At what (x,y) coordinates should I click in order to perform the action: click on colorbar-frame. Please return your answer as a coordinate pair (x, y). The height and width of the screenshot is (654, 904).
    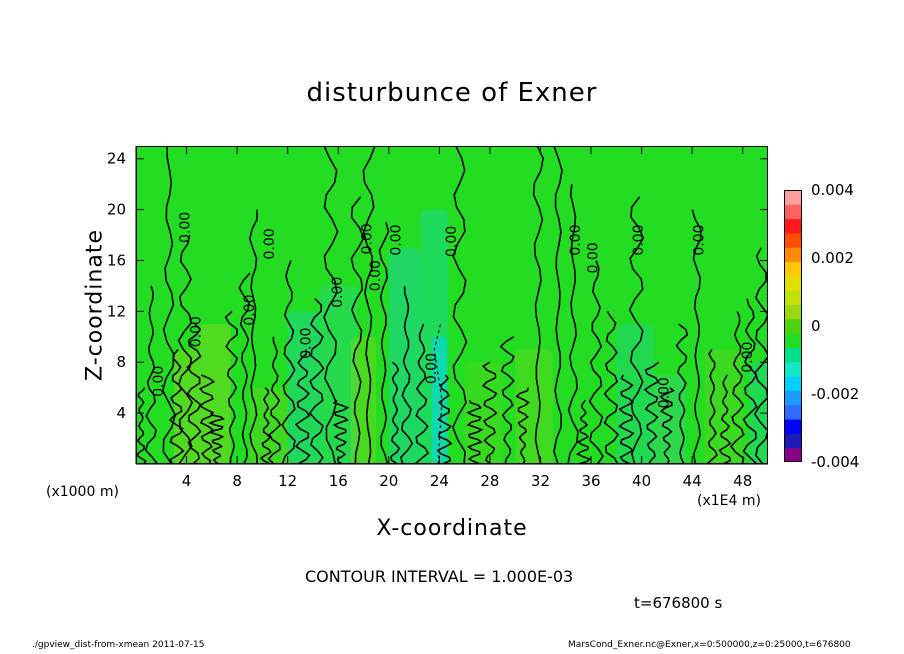
    Looking at the image, I should click on (793, 326).